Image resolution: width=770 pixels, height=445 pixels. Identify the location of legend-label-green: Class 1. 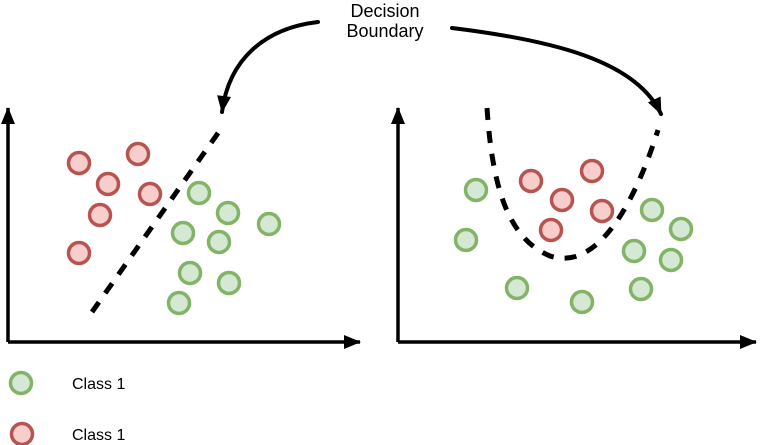
(98, 384).